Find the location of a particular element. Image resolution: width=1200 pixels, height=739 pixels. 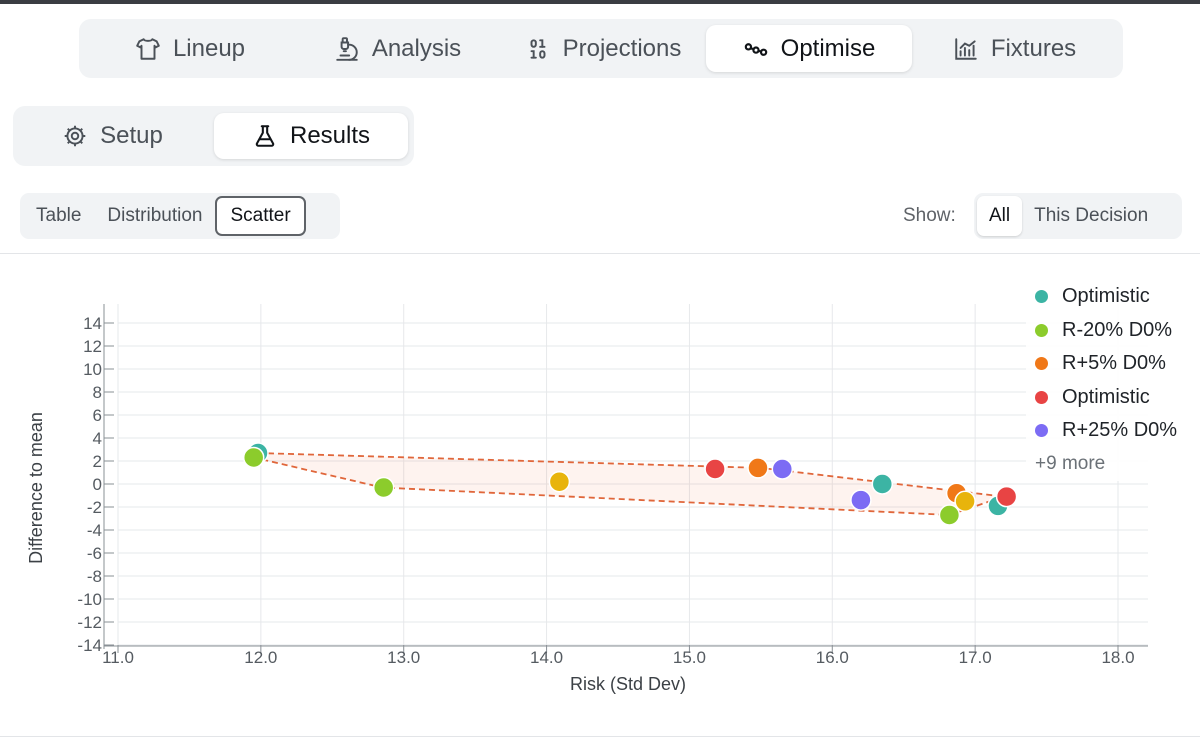

y-tick-label: 6 is located at coordinates (97, 415).